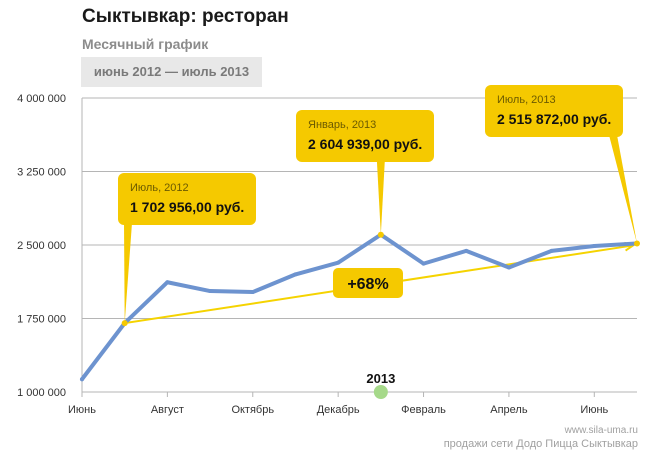  I want to click on x-tick-label: Август, so click(167, 410).